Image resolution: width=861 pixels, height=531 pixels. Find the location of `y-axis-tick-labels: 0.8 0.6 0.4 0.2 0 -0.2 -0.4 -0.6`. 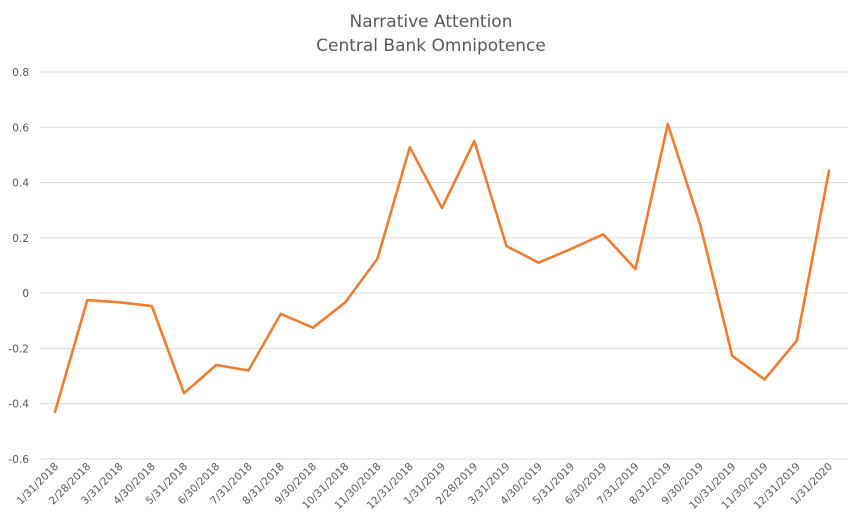

y-axis-tick-labels: 0.8 0.6 0.4 0.2 0 -0.2 -0.4 -0.6 is located at coordinates (19, 266).